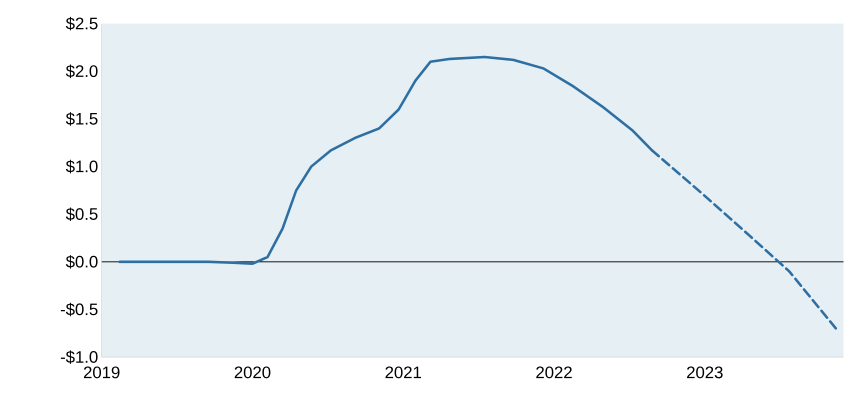  I want to click on y-tick-label: $2.0, so click(82, 71).